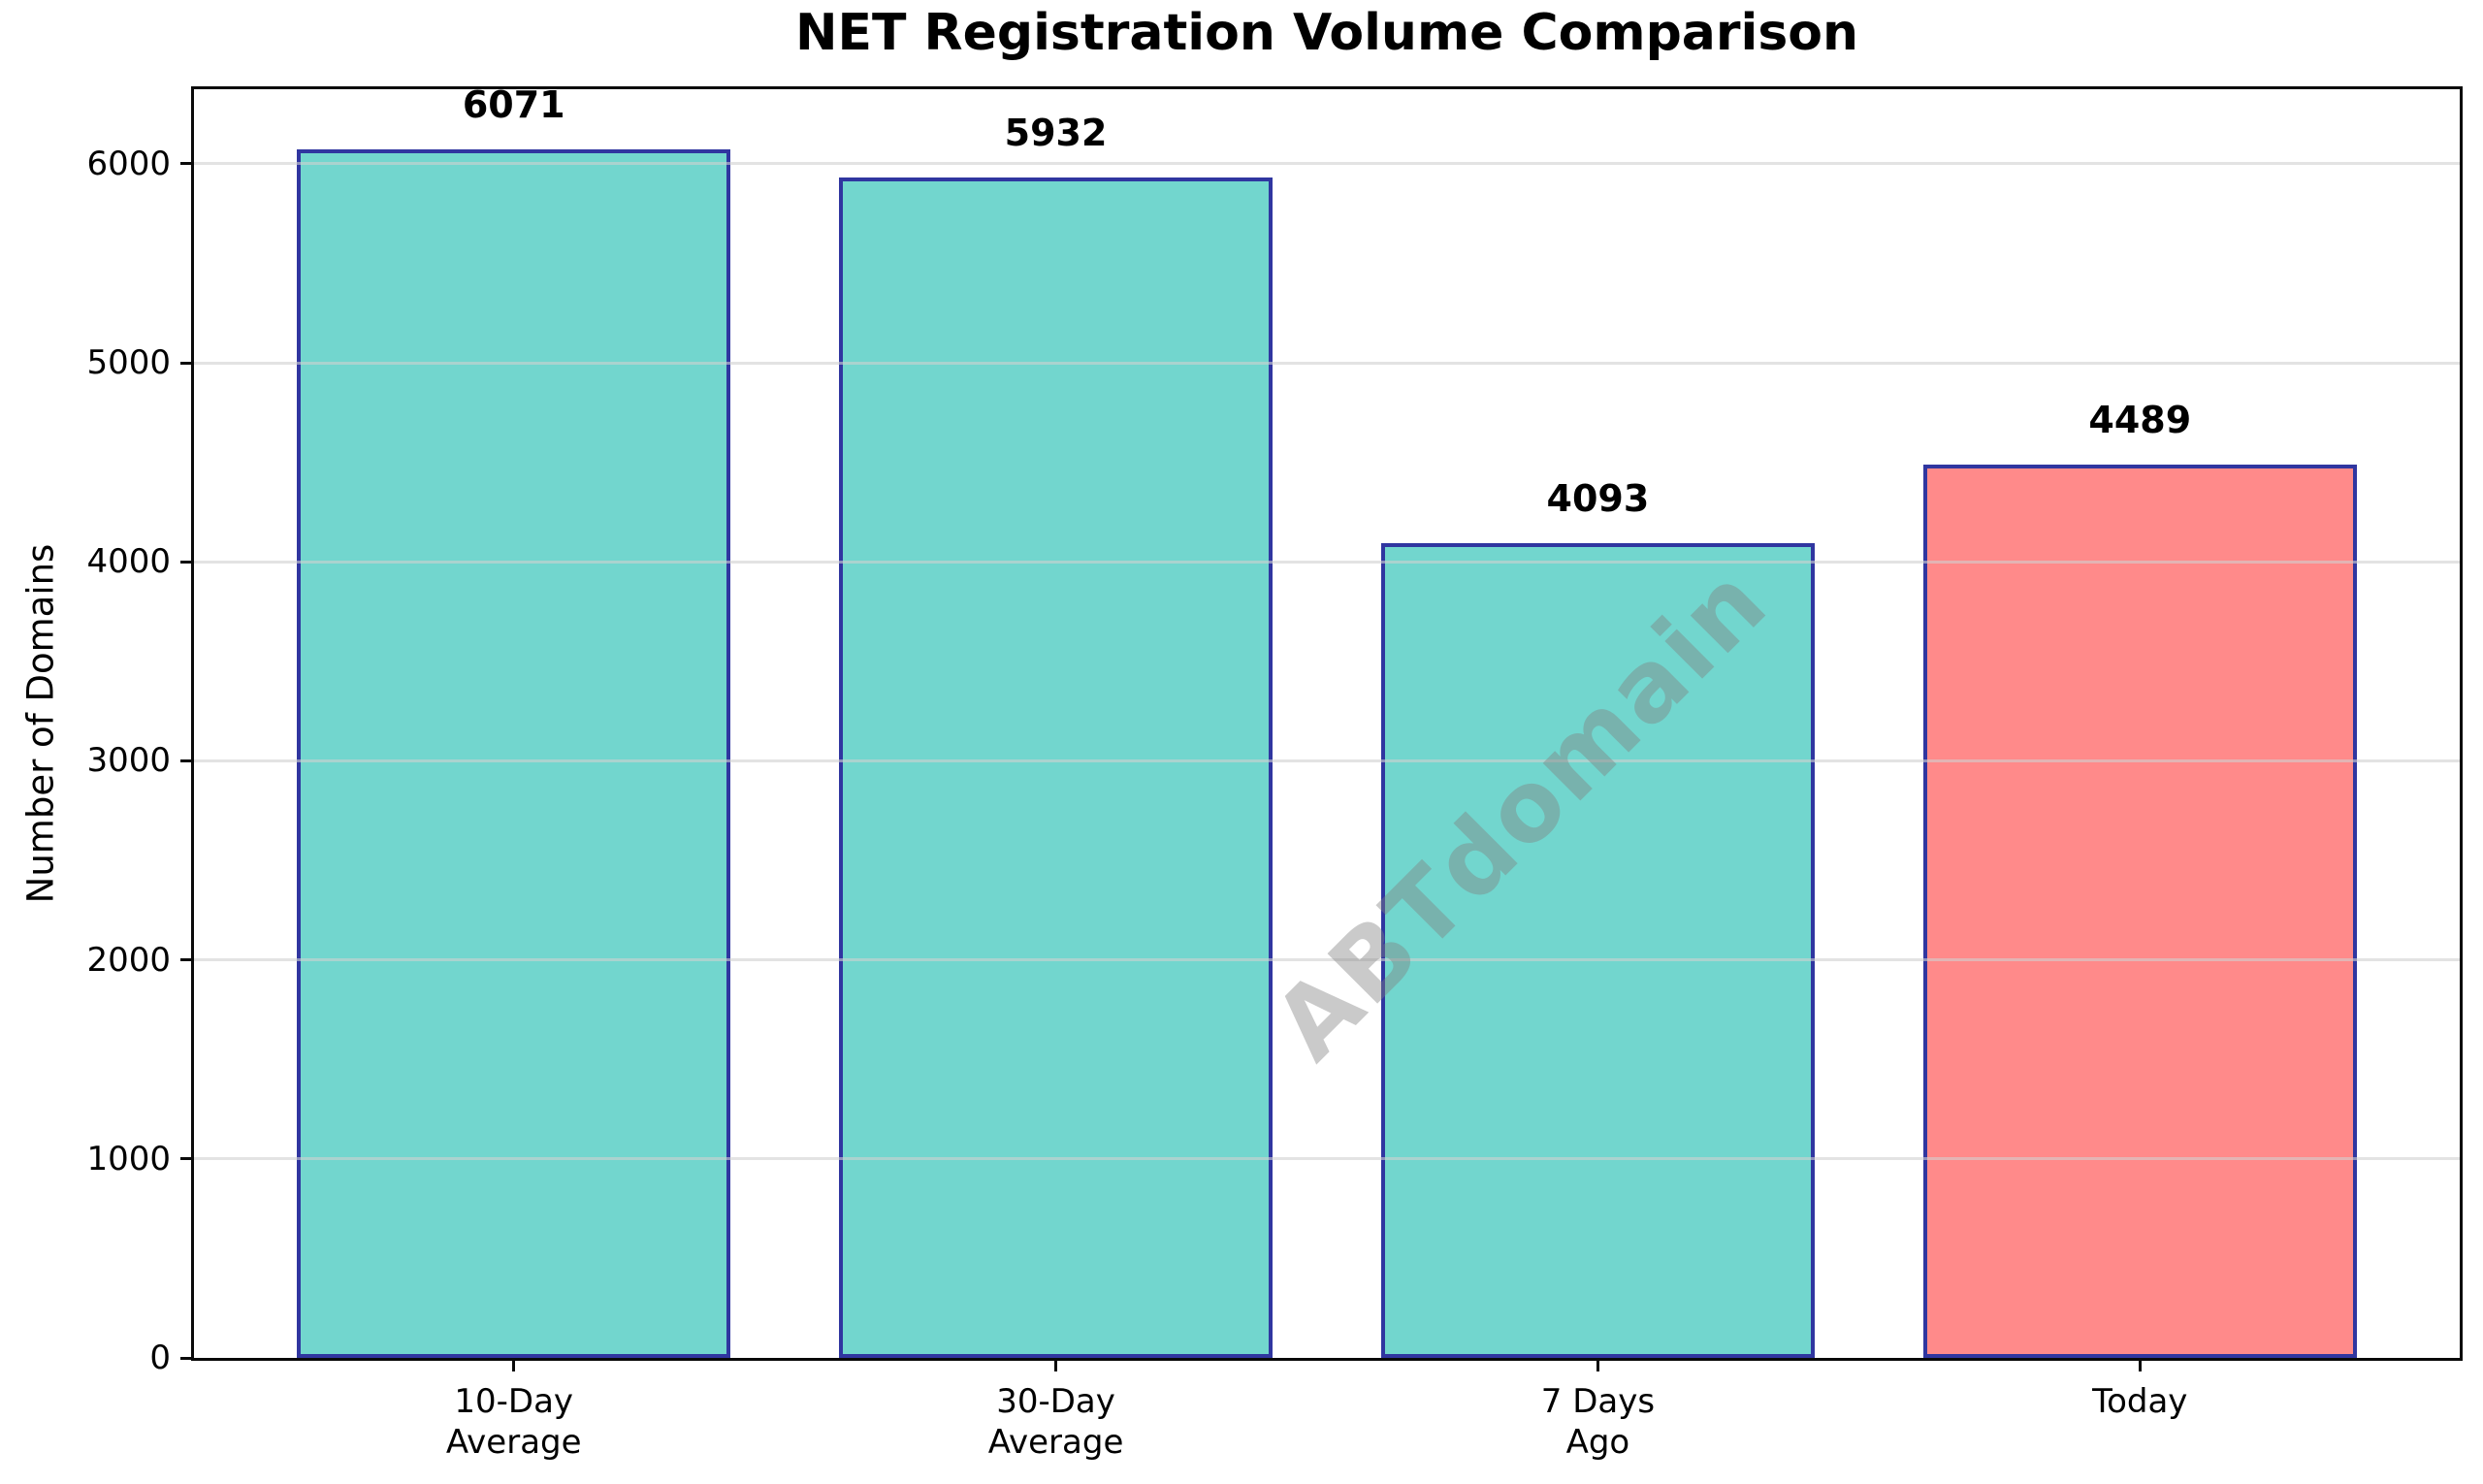 This screenshot has width=2483, height=1484. I want to click on y-tick-label: 4000, so click(129, 562).